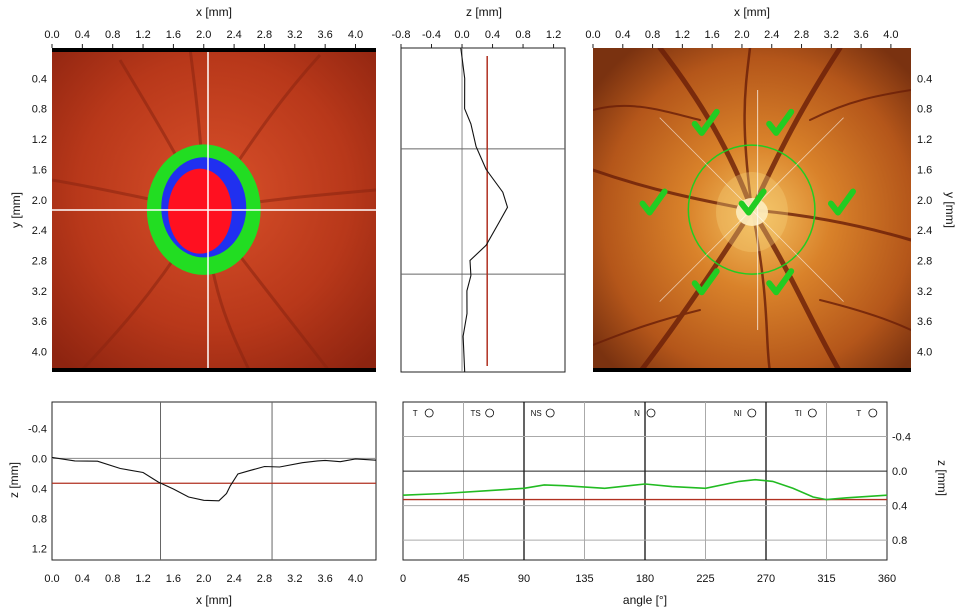 Image resolution: width=955 pixels, height=612 pixels. Describe the element at coordinates (645, 579) in the screenshot. I see `cprofile-x-tick-label: 180` at that location.